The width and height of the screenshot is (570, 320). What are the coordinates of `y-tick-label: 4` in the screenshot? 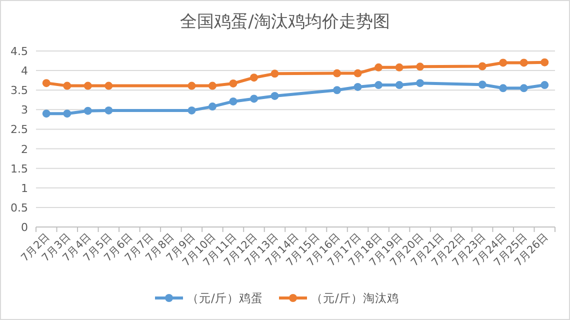 It's located at (24, 71).